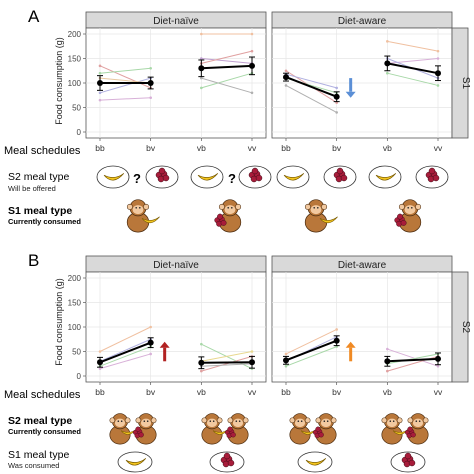  What do you see at coordinates (40, 211) in the screenshot?
I see `panel-a-legend-2-title: S1 meal type` at bounding box center [40, 211].